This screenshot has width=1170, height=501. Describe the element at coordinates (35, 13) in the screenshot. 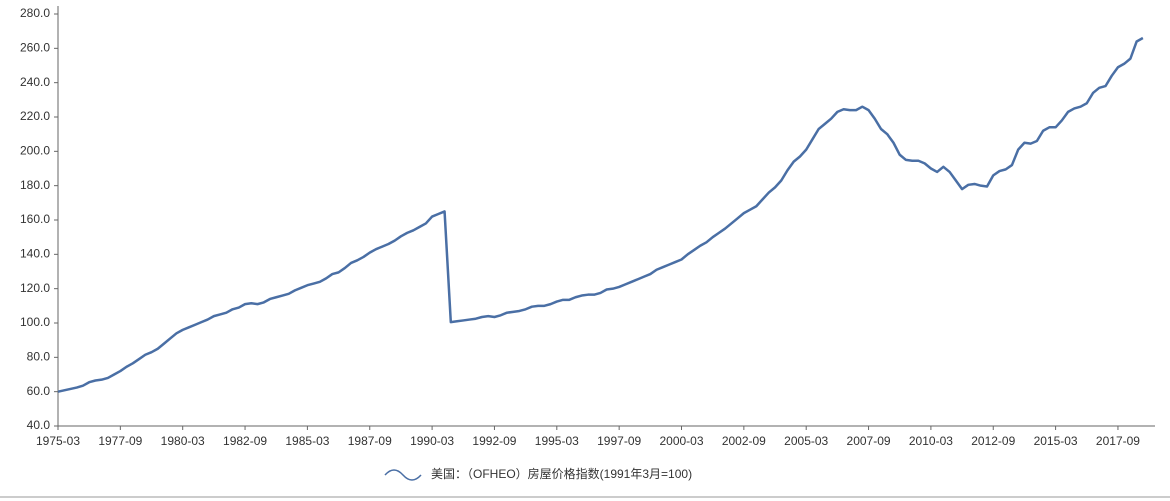

I see `y-tick-label: 280.0` at that location.